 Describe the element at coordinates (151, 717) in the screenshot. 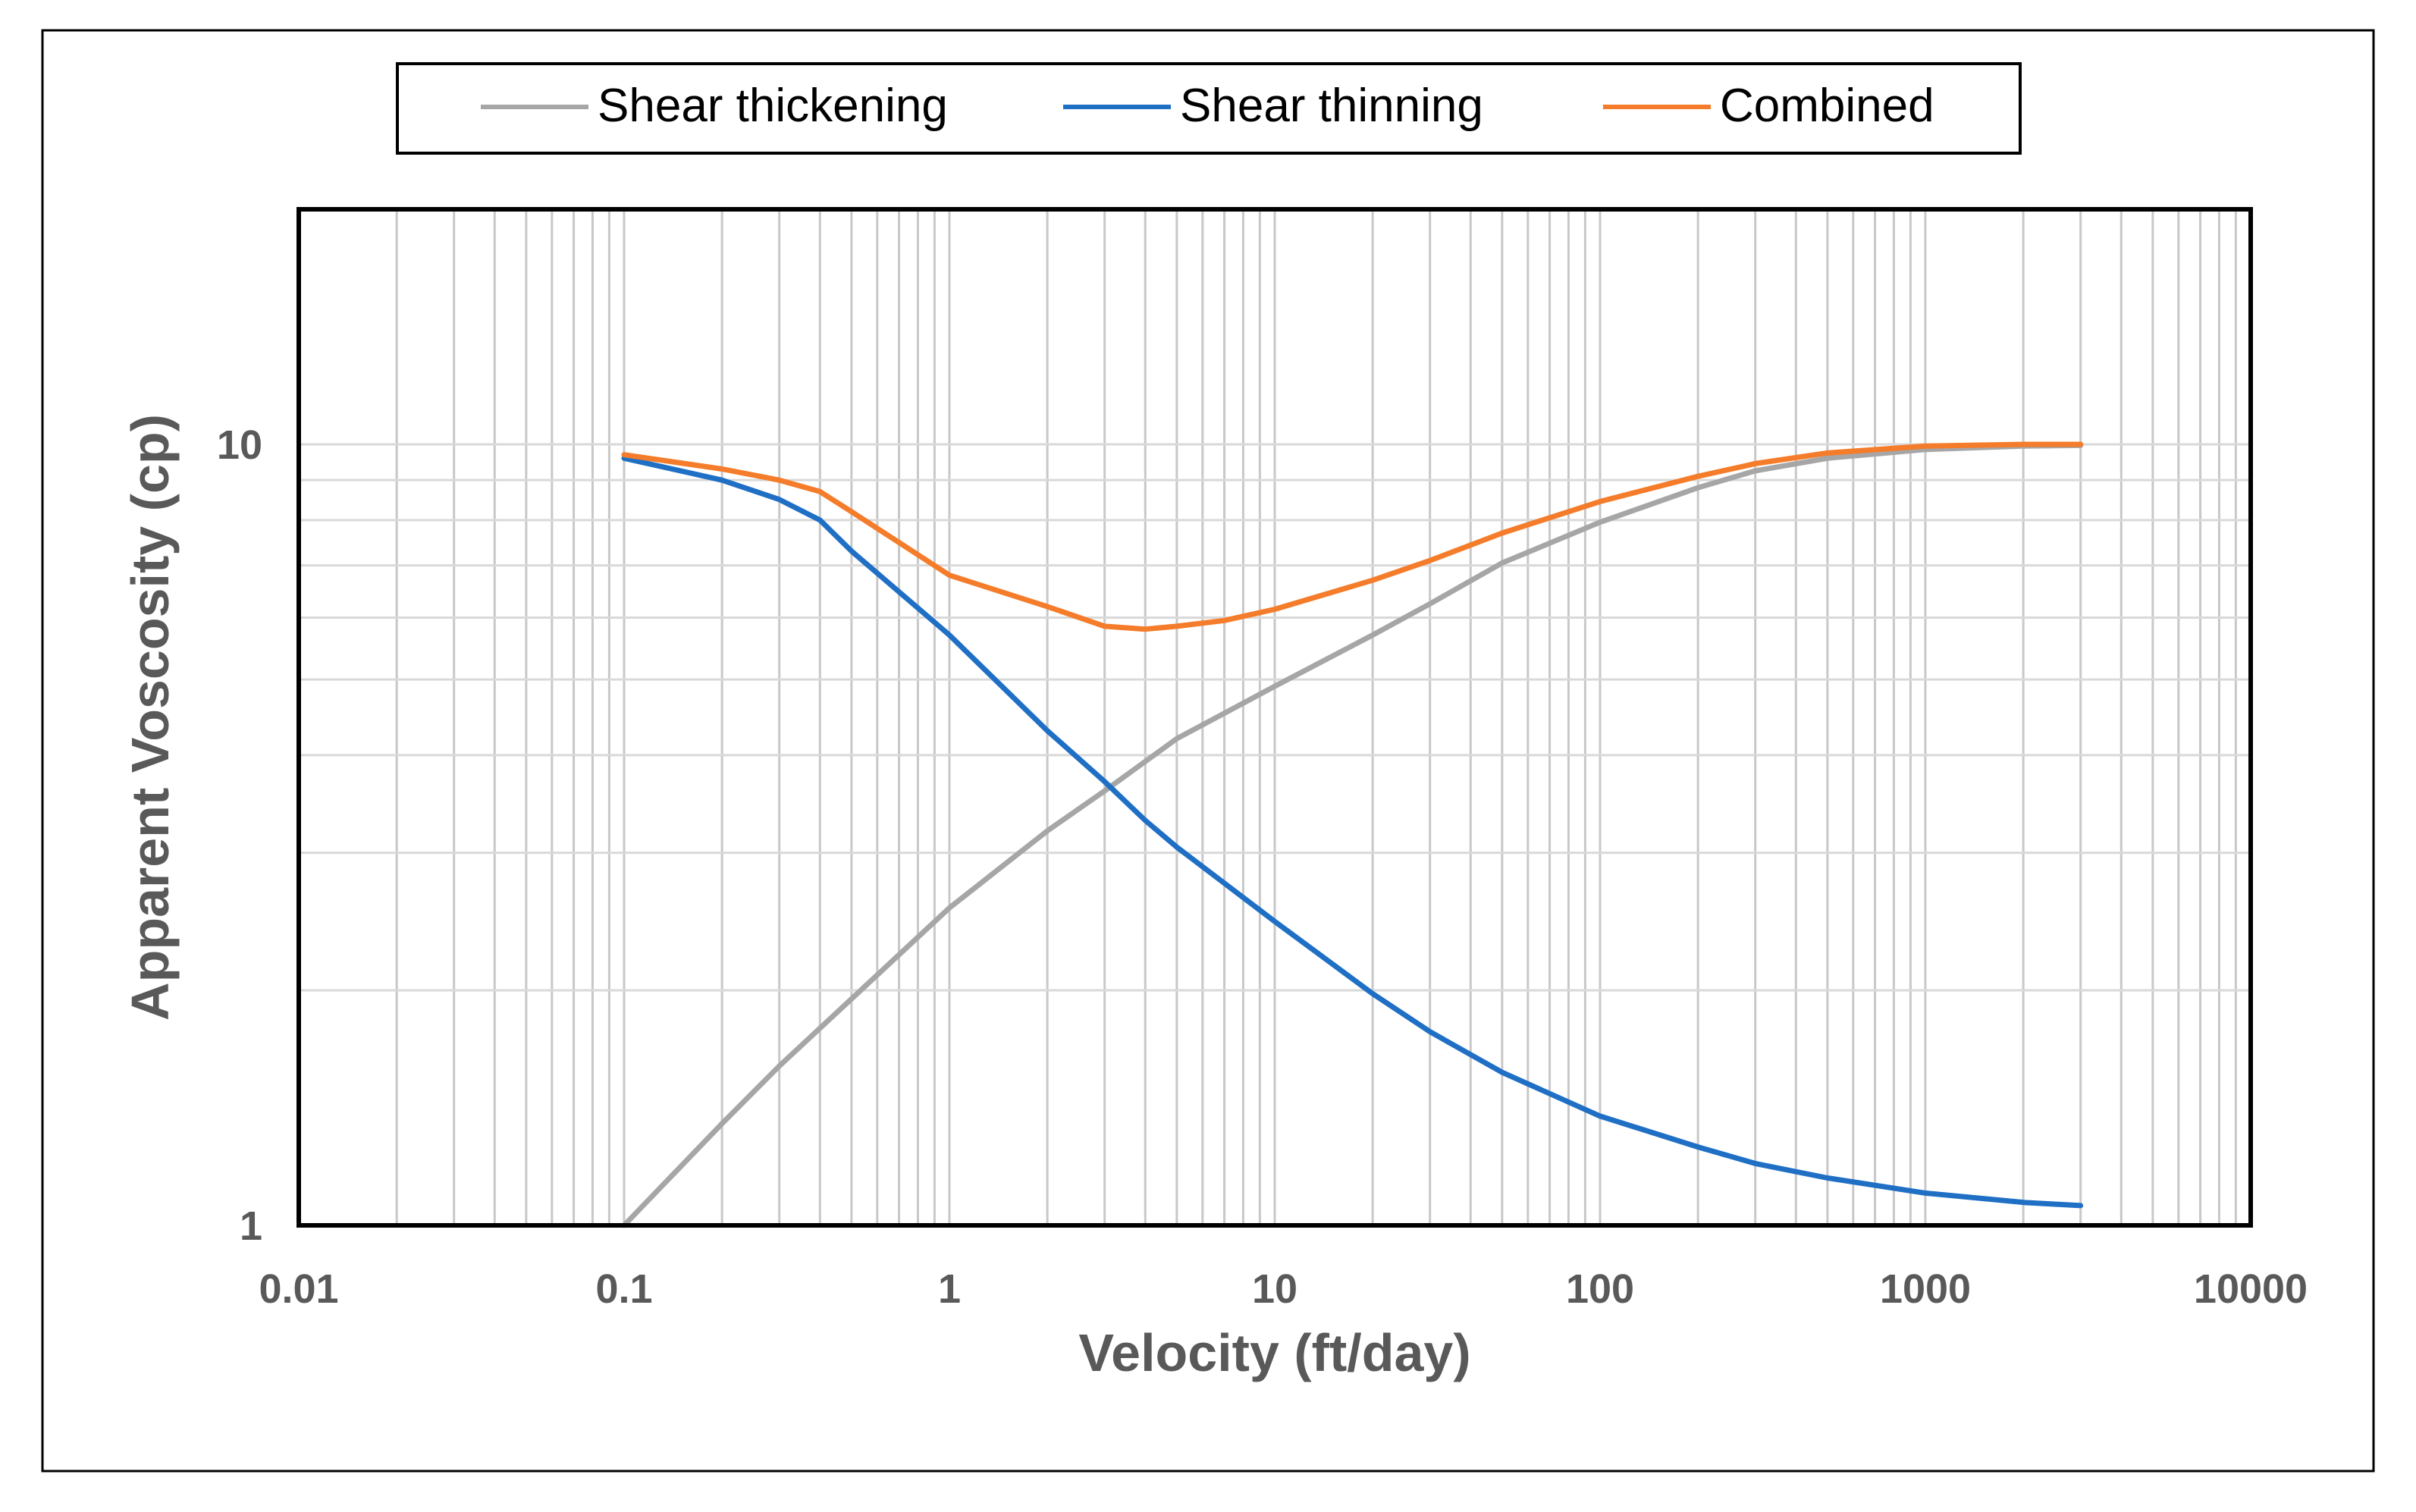

I see `y-axis-label: Apparent Voscosity (cp)` at that location.